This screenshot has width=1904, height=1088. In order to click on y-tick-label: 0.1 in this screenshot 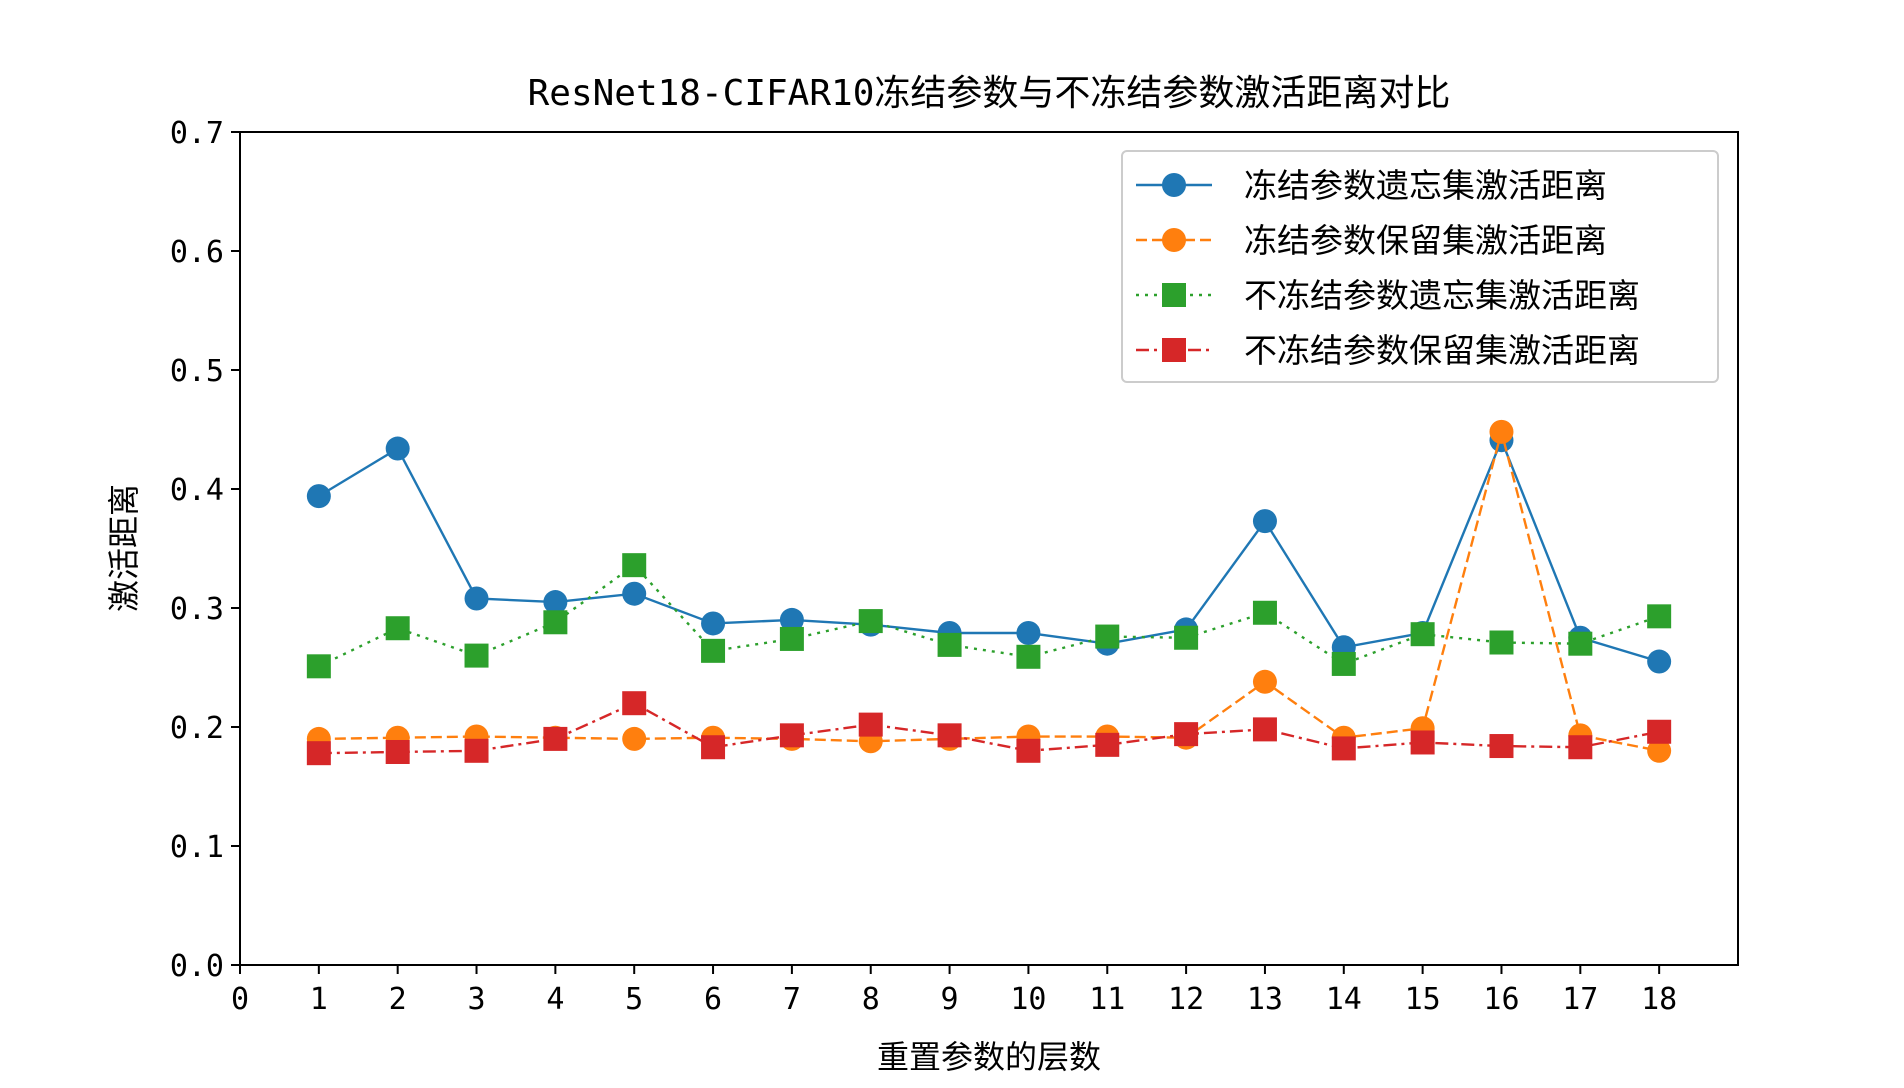, I will do `click(197, 847)`.